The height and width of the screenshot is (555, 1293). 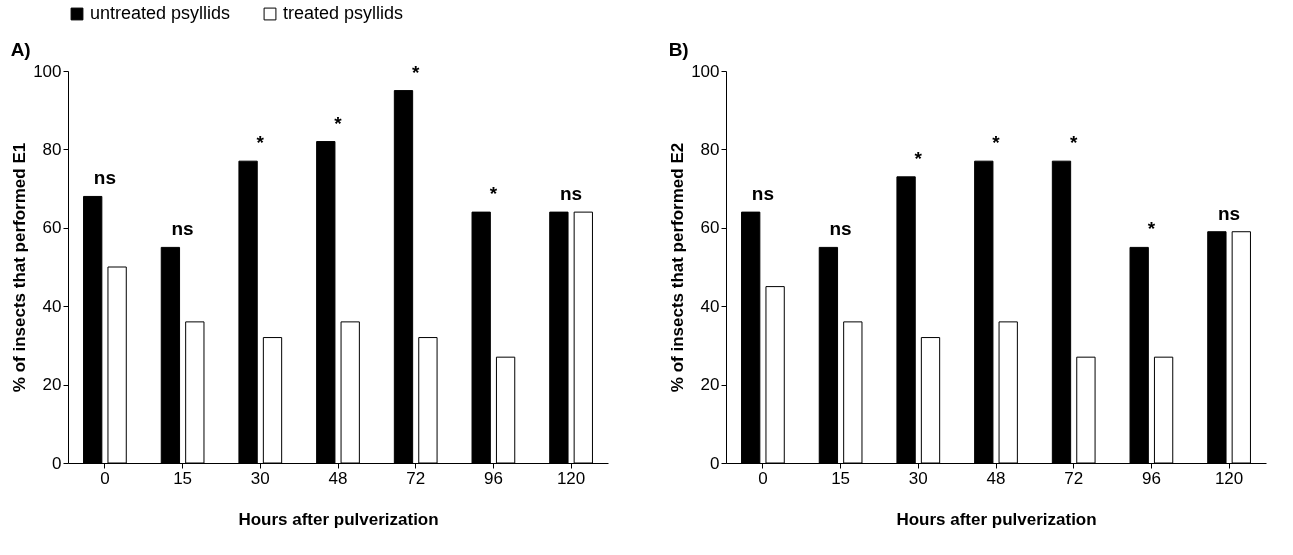 I want to click on legend-label: treated psyllids, so click(x=343, y=13).